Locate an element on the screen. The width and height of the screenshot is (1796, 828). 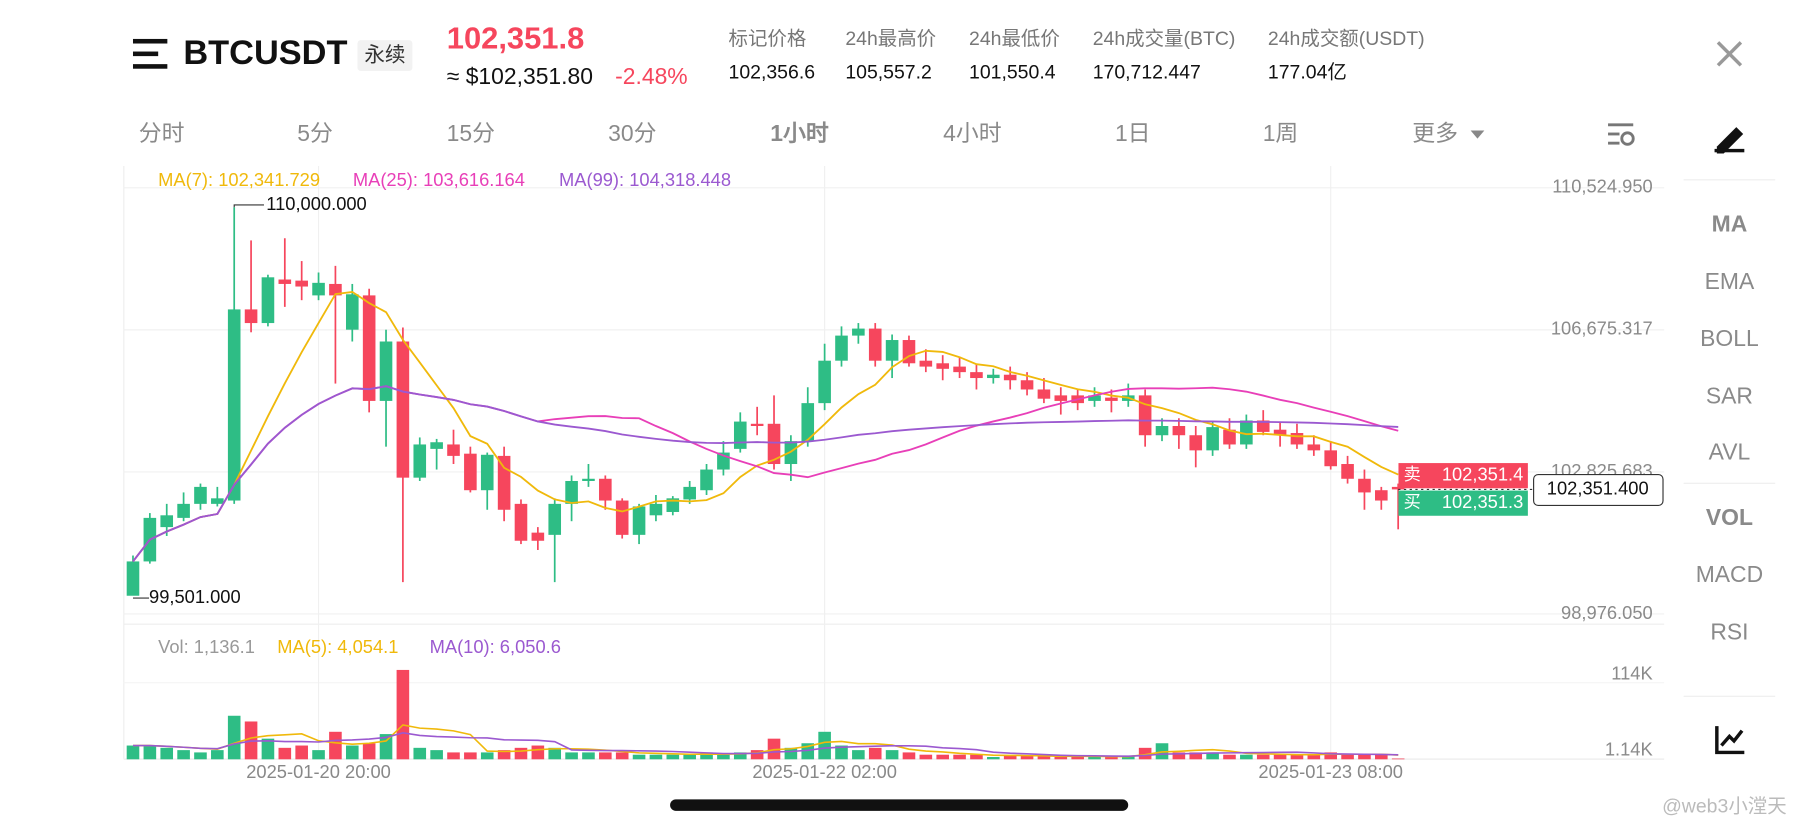
order-price: 102,351.4 is located at coordinates (1482, 474).